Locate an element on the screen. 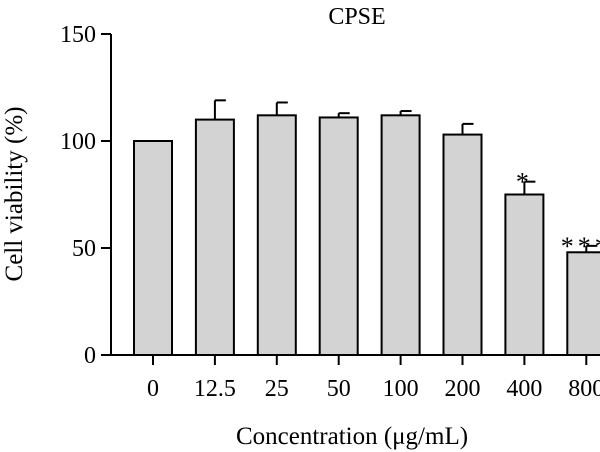  x-axis-ticks: 0 12.5 25 50 100 200 400 800 is located at coordinates (373, 378).